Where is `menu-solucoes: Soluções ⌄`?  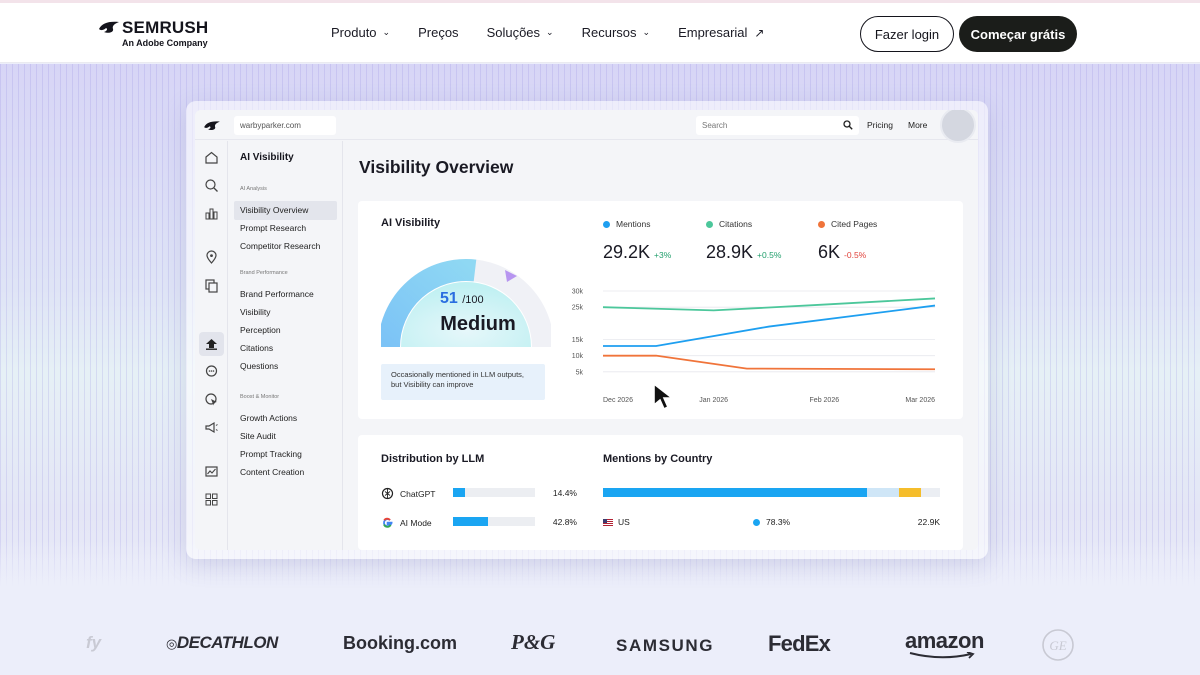
menu-solucoes: Soluções ⌄ is located at coordinates (520, 32).